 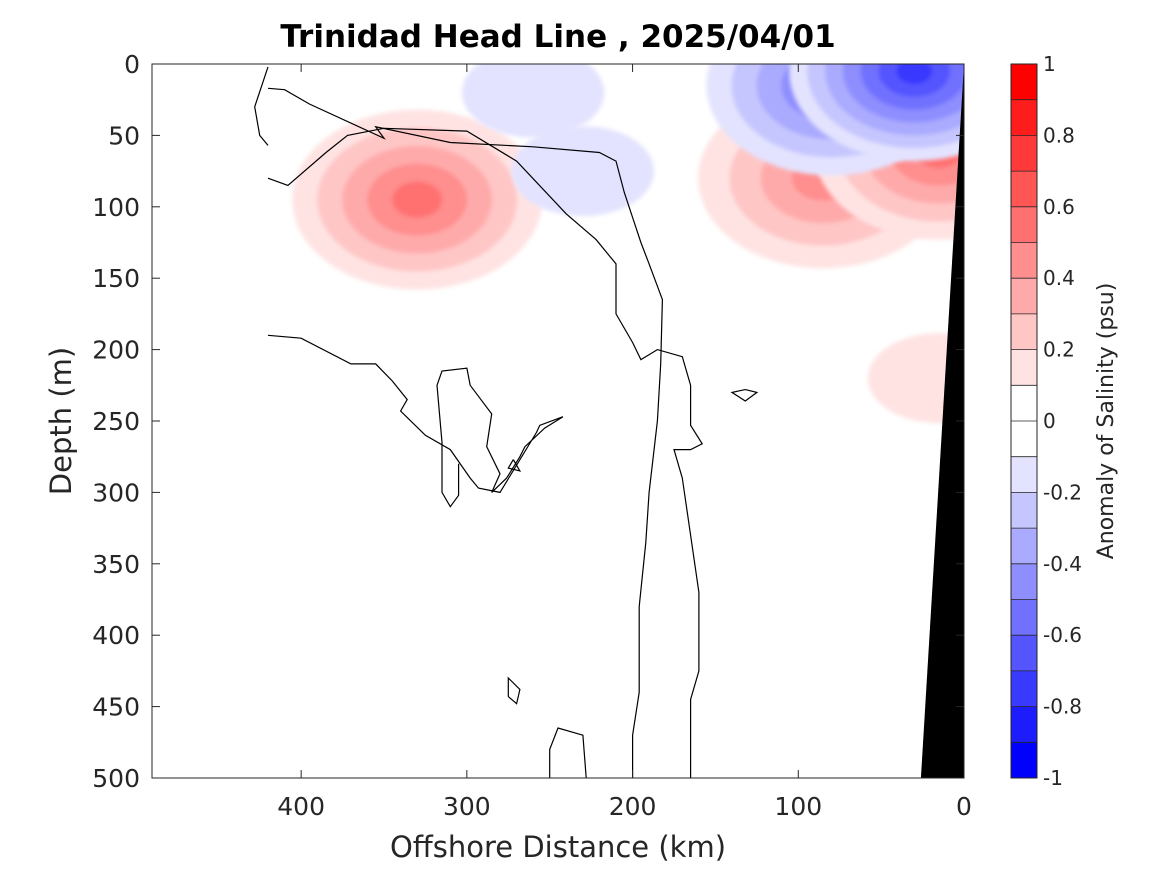 What do you see at coordinates (1059, 350) in the screenshot?
I see `colorbar-tick-label: 0.2` at bounding box center [1059, 350].